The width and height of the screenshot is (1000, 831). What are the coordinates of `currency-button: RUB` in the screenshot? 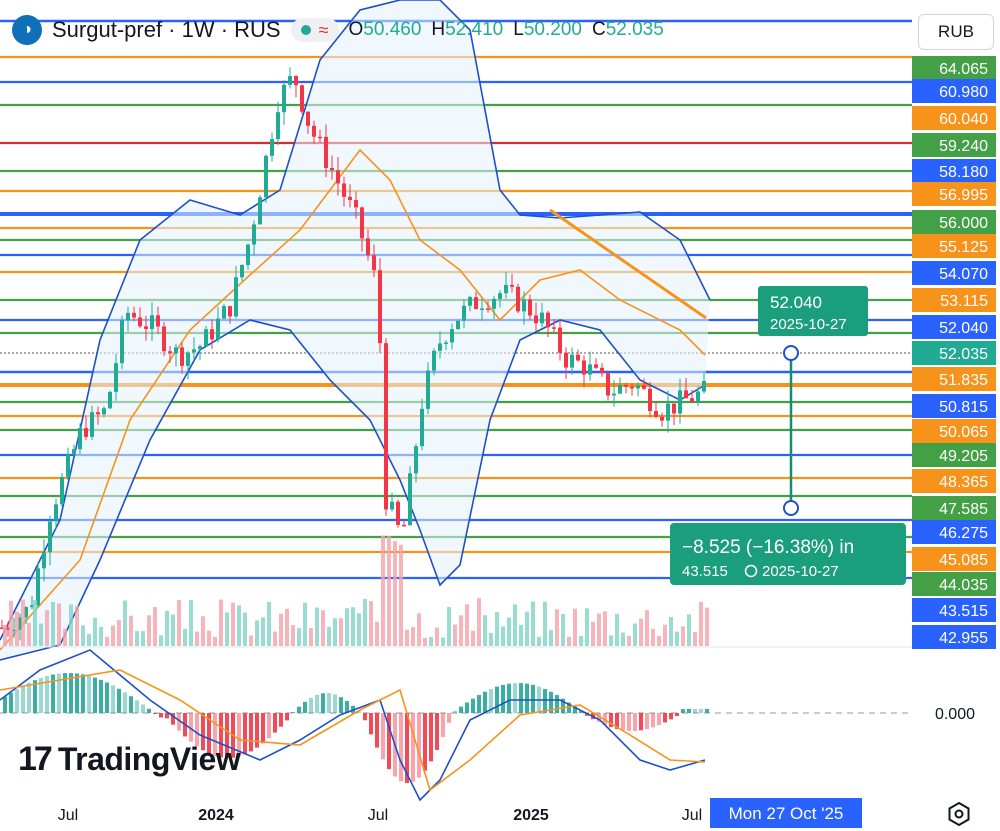 It's located at (956, 32).